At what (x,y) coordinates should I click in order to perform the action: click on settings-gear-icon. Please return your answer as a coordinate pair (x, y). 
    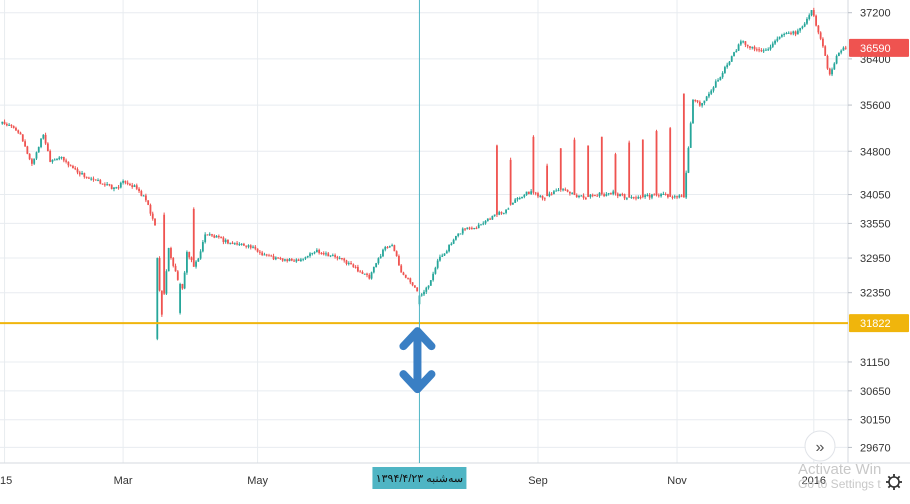
    Looking at the image, I should click on (894, 482).